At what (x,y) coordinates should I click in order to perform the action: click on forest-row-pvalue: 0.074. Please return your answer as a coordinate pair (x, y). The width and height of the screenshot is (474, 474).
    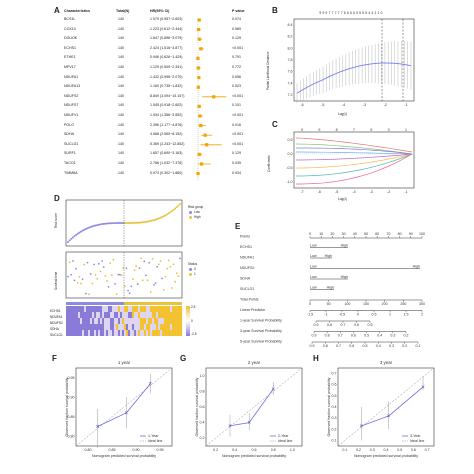
    Looking at the image, I should click on (236, 19).